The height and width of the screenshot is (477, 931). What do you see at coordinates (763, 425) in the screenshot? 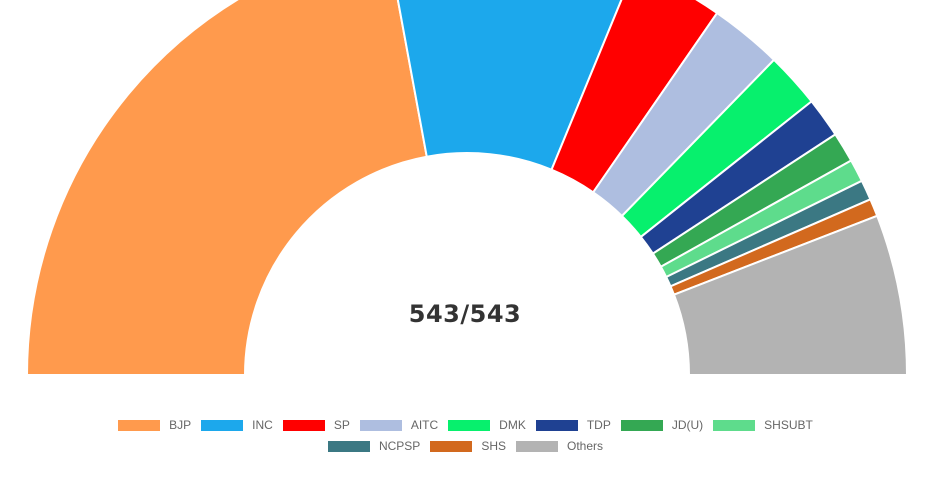
I see `legend-item-shsubt: SHSUBT` at bounding box center [763, 425].